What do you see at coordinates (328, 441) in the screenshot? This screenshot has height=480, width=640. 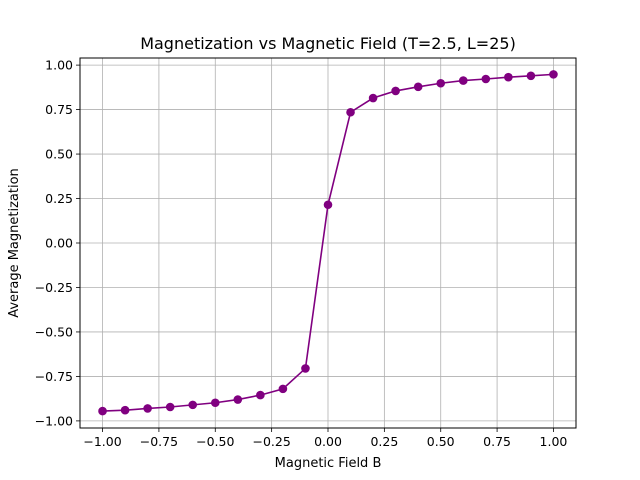 I see `x-tick-label: 0.00` at bounding box center [328, 441].